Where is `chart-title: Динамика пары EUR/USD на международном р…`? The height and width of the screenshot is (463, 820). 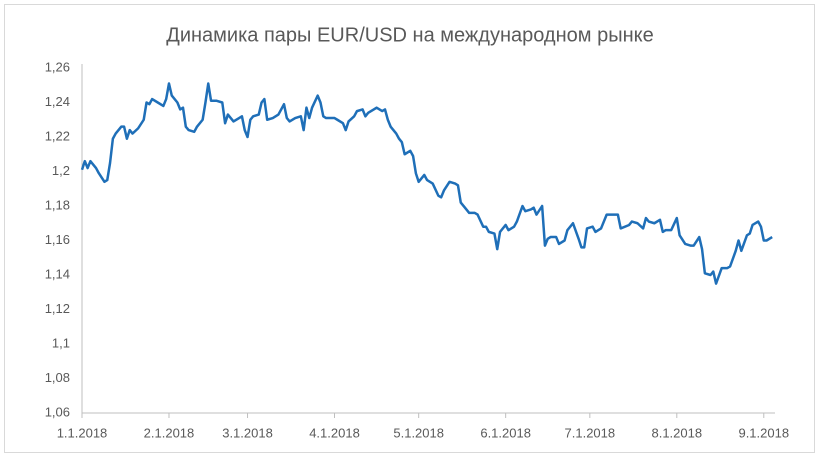 chart-title: Динамика пары EUR/USD на международном р… is located at coordinates (409, 35).